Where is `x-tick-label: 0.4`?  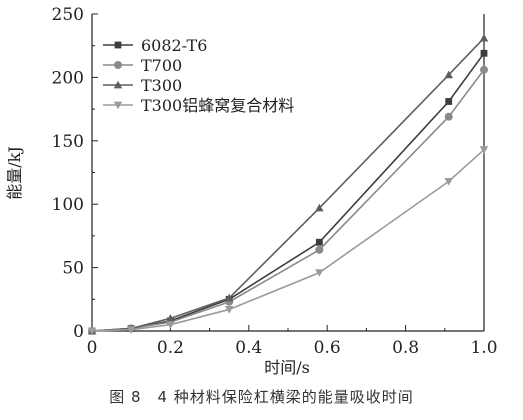
x-tick-label: 0.4 is located at coordinates (248, 348).